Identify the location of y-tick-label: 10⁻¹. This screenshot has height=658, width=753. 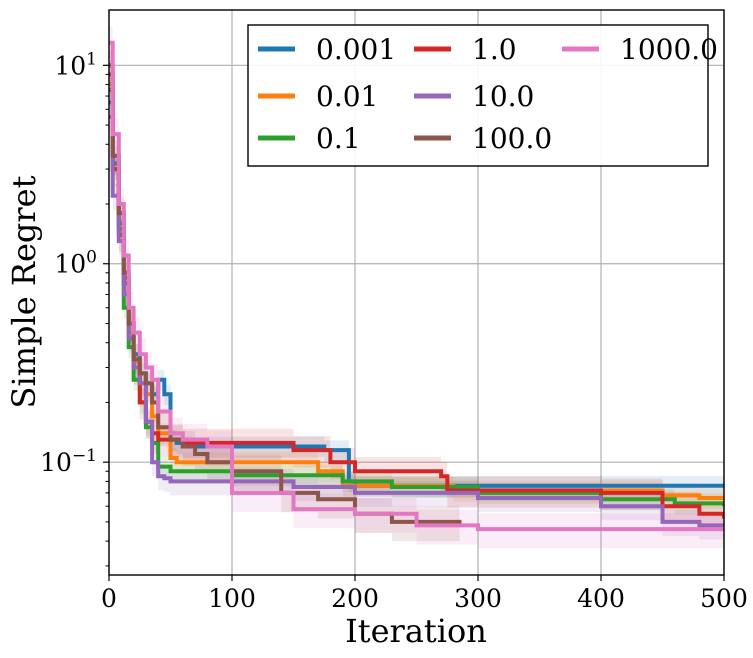
(68, 461).